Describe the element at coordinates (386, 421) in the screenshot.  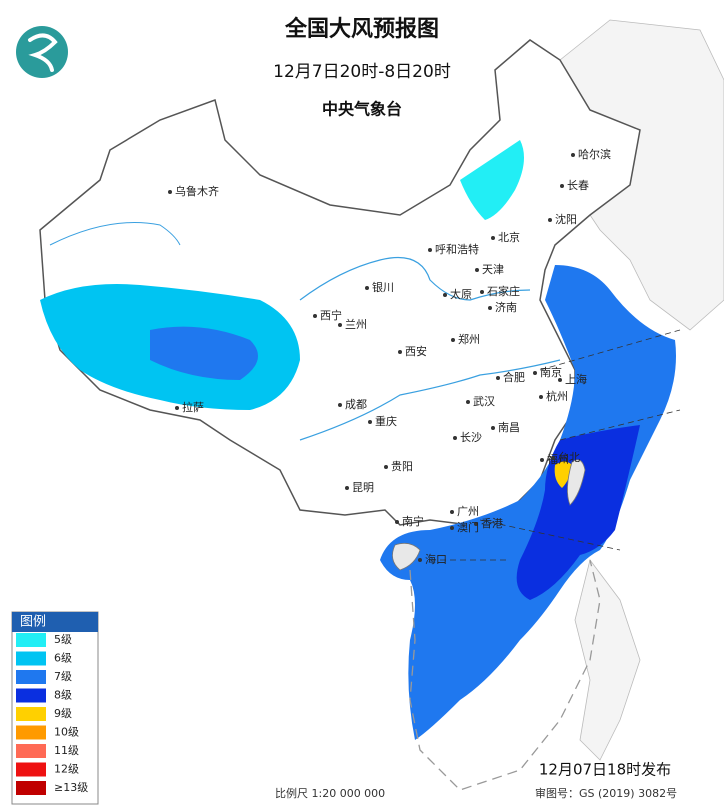
I see `city-label: 重庆` at that location.